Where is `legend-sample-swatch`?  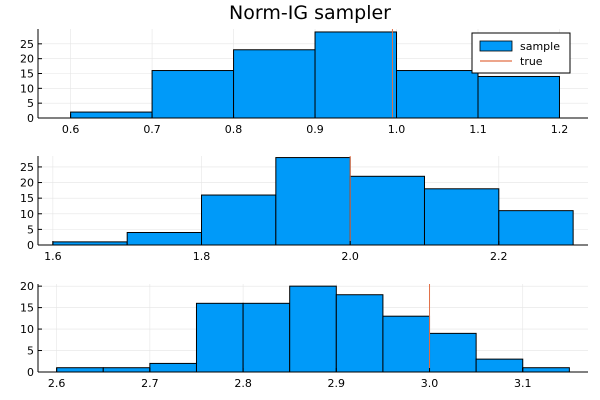 legend-sample-swatch is located at coordinates (496, 46).